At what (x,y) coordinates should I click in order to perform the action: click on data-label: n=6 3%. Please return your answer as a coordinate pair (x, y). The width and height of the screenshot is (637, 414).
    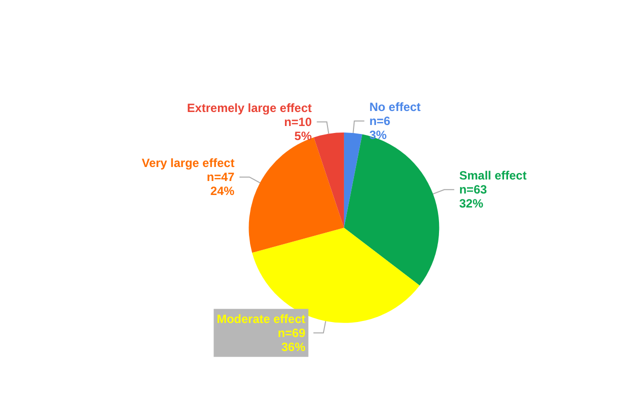
    Looking at the image, I should click on (380, 128).